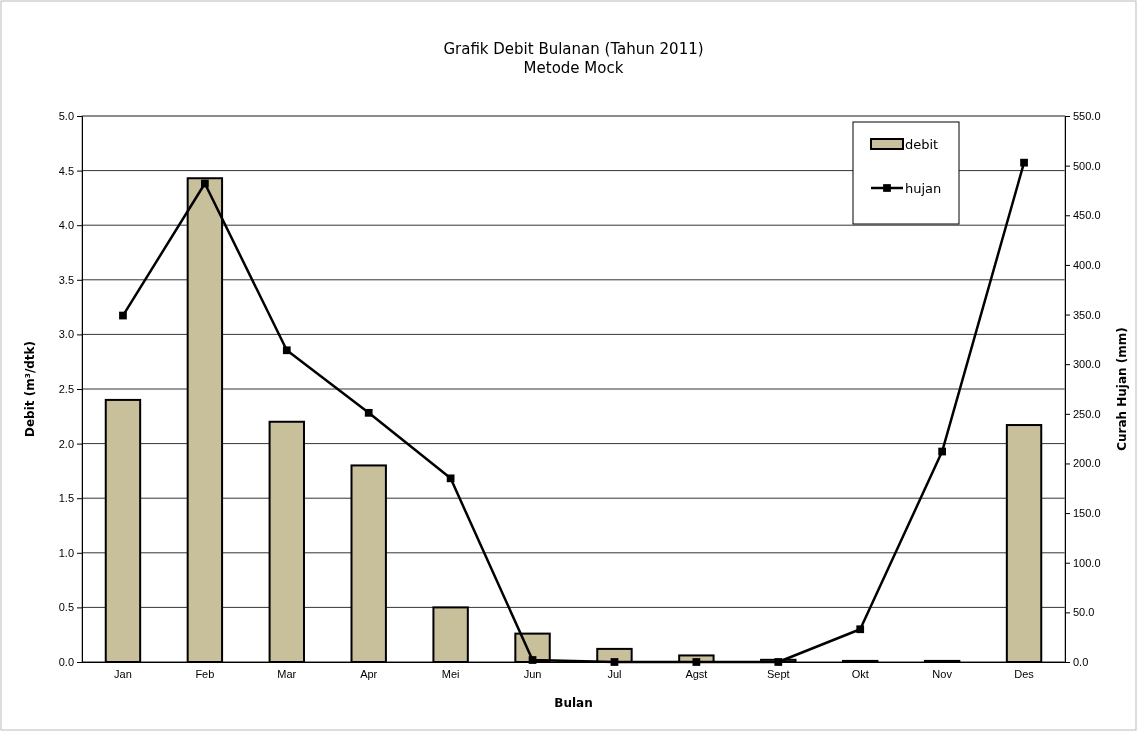 The width and height of the screenshot is (1137, 731). What do you see at coordinates (369, 673) in the screenshot?
I see `x-tick-label: Apr` at bounding box center [369, 673].